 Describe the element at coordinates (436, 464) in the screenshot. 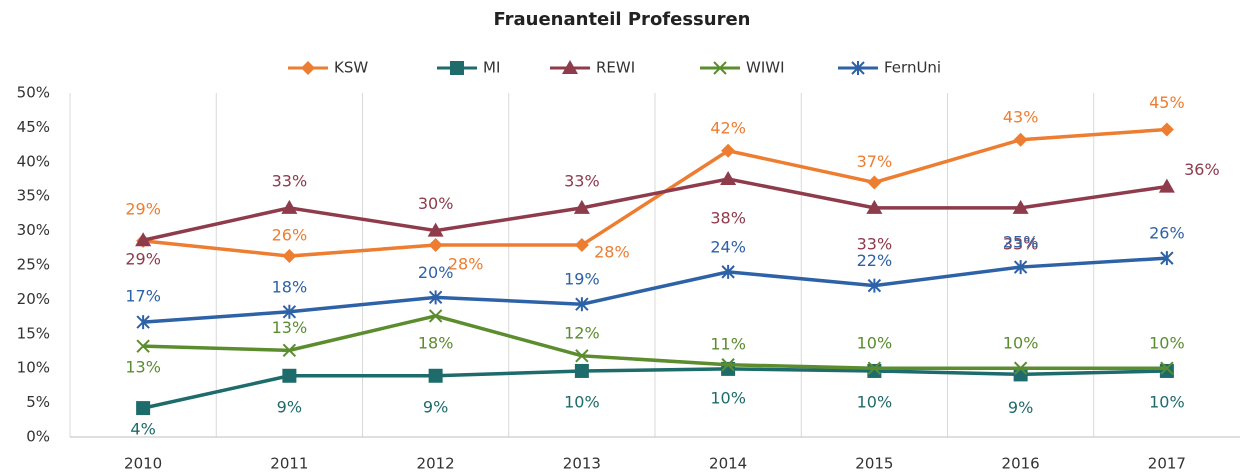

I see `x-tick-label: 2012` at that location.